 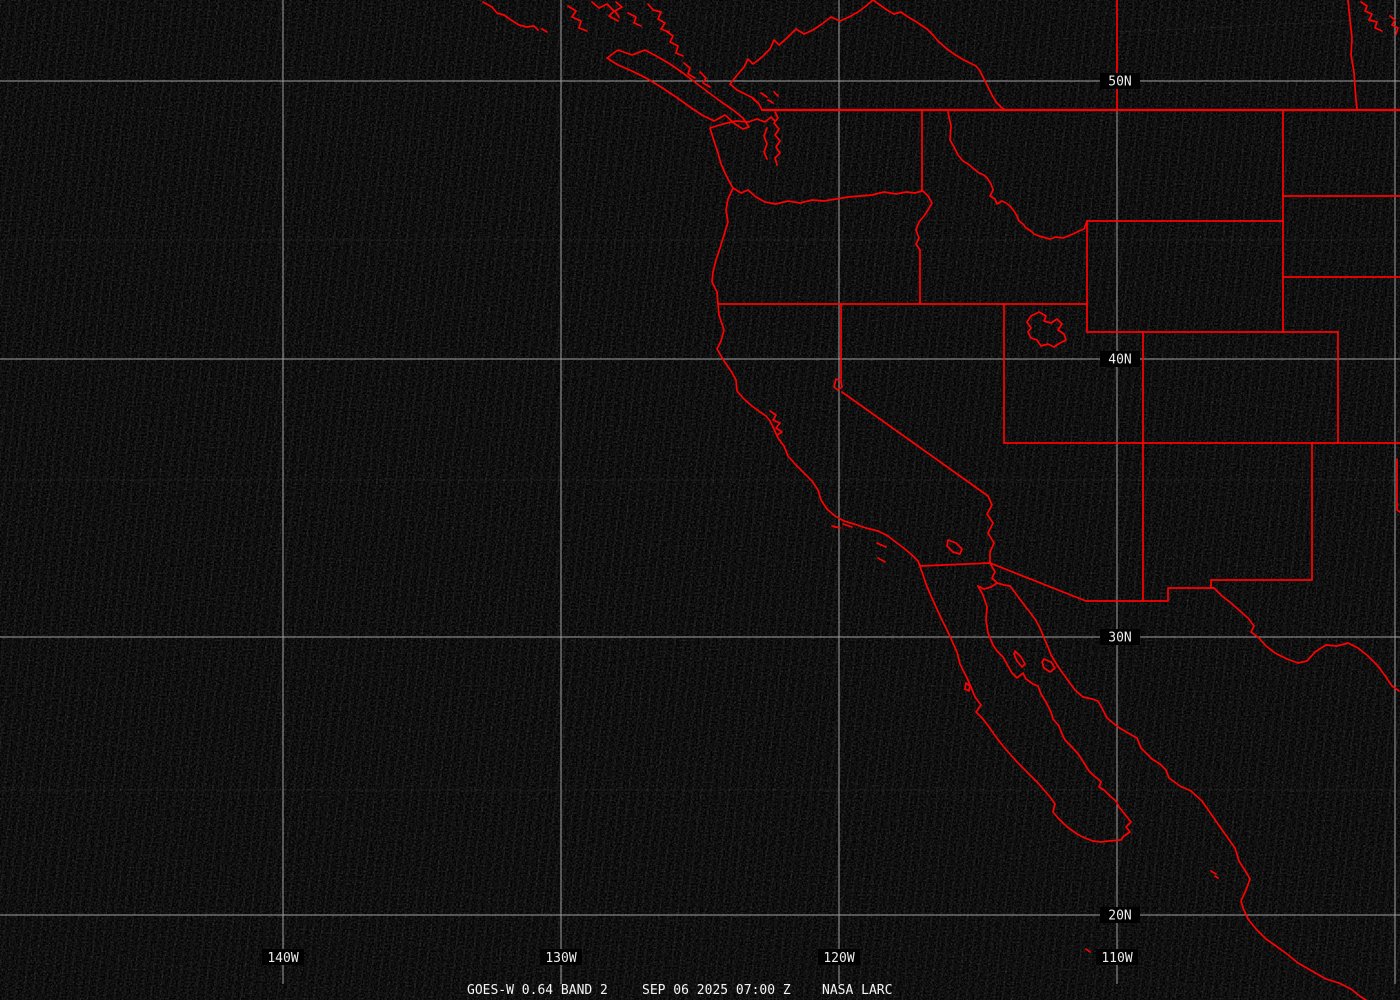 What do you see at coordinates (678, 89) in the screenshot?
I see `vancouver-island` at bounding box center [678, 89].